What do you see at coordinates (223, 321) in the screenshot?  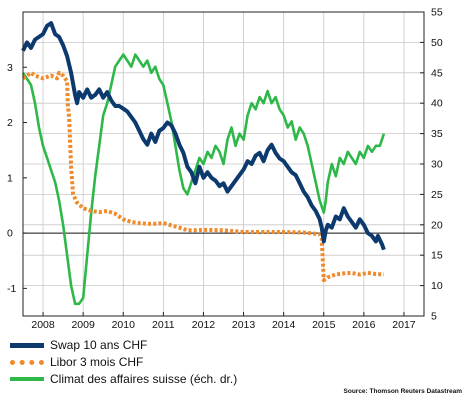 I see `x-axis-ticks: 2008 2009 2010 2011 2012 2013 2014 2015 2016 2017` at bounding box center [223, 321].